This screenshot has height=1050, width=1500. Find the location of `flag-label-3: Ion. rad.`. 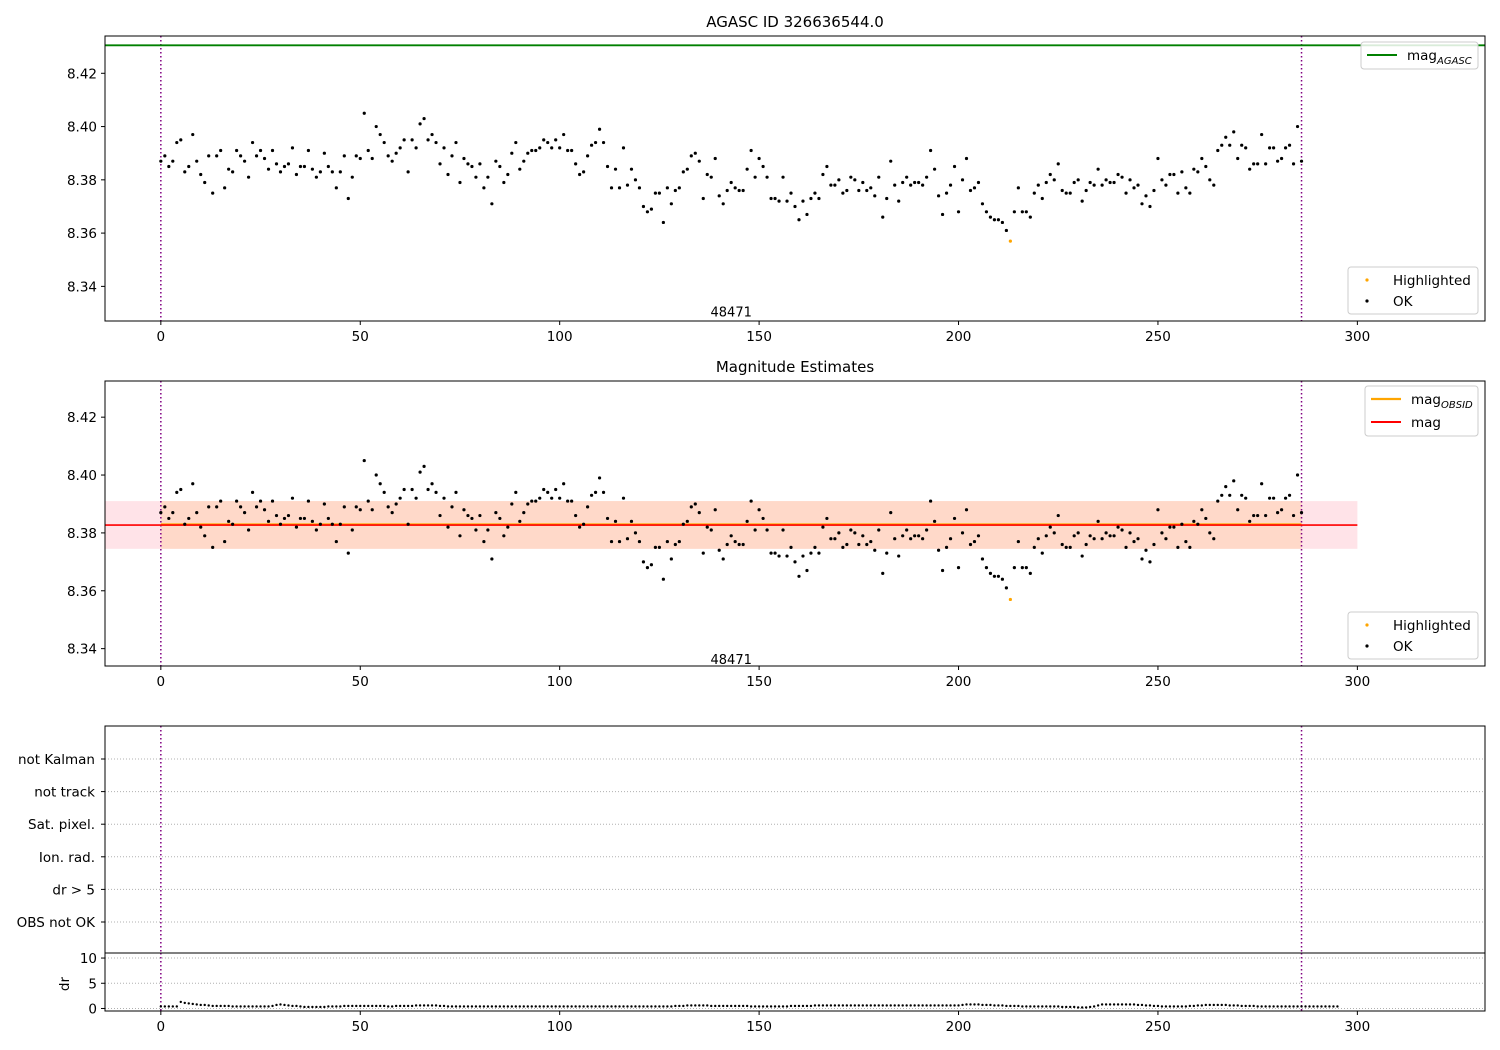

flag-label-3: Ion. rad. is located at coordinates (67, 858).